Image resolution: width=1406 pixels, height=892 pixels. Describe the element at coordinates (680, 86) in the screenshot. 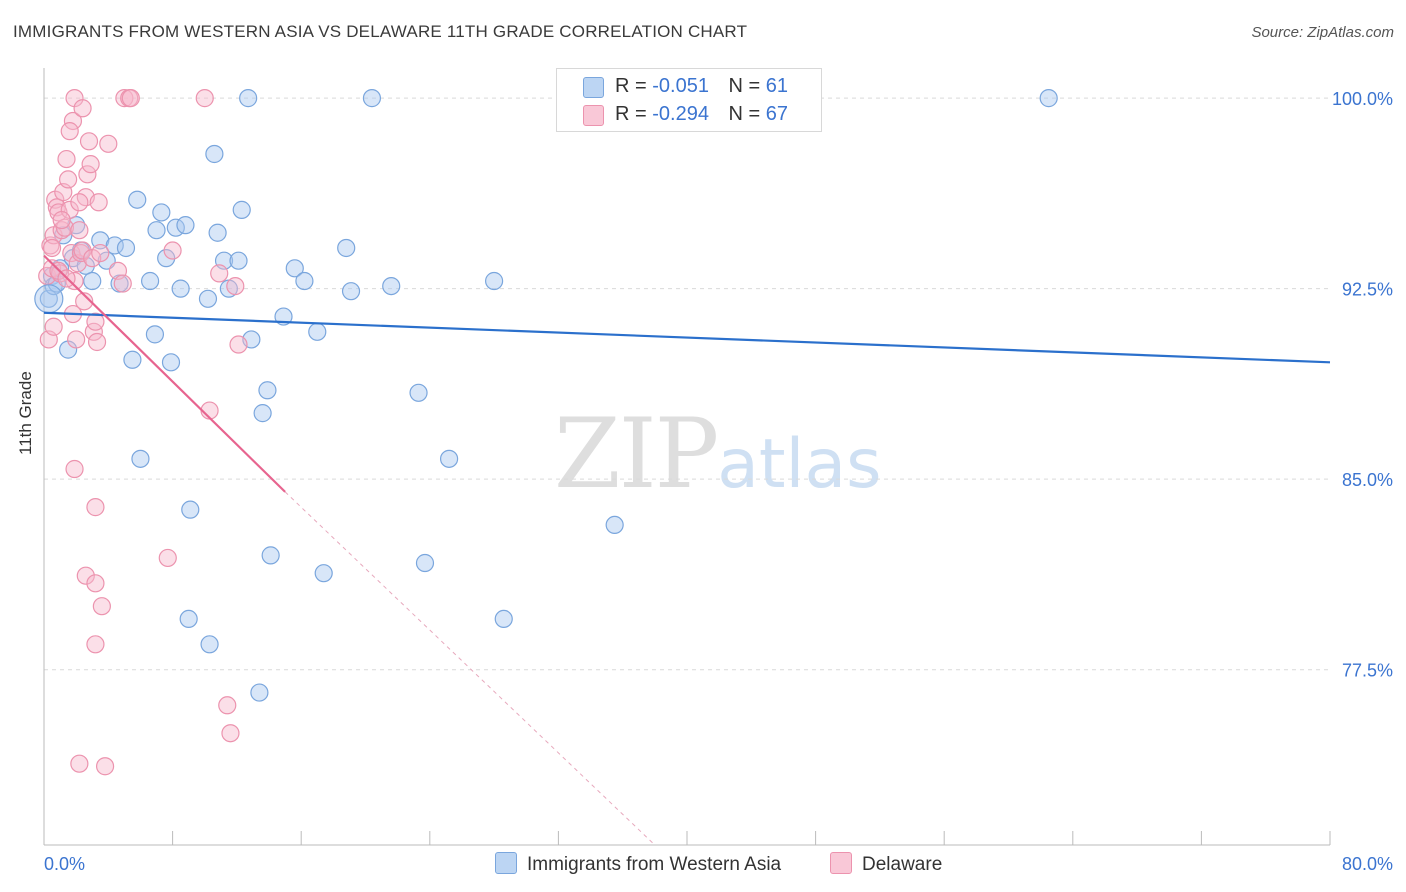

I see `r-value: -0.051` at that location.